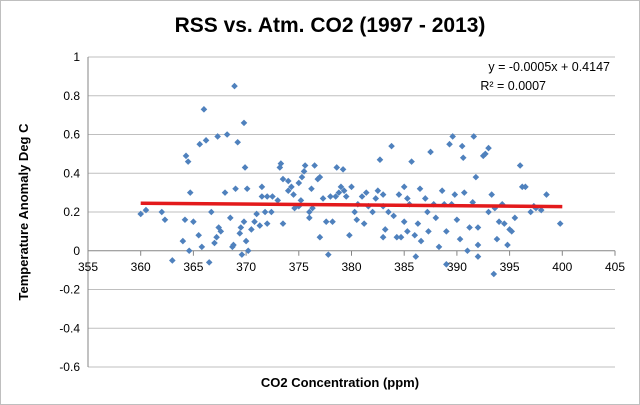 This screenshot has height=405, width=640. What do you see at coordinates (71, 173) in the screenshot?
I see `y-tick-label: 0.4` at bounding box center [71, 173].